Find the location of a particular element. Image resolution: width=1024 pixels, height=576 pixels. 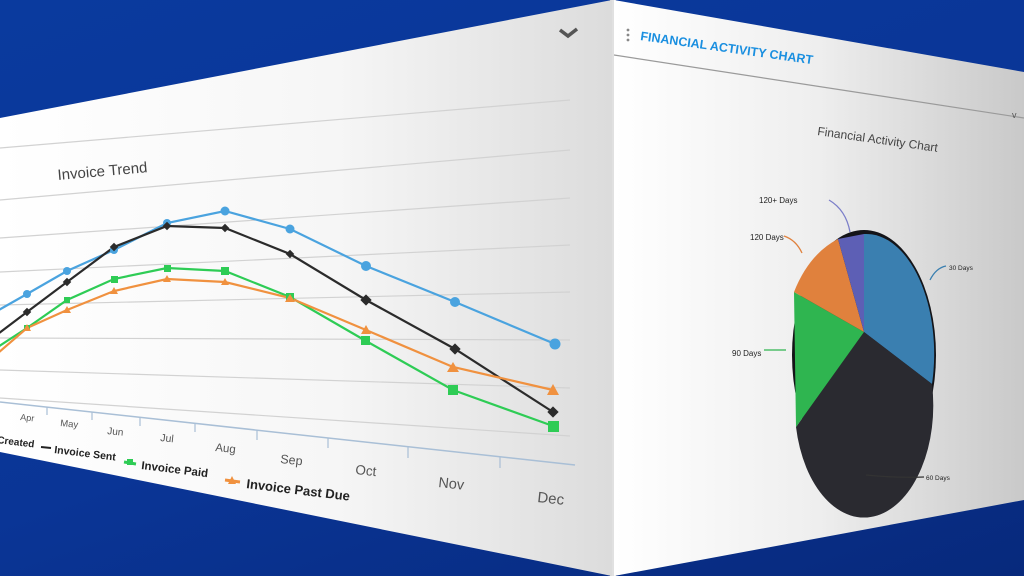

series-invoice-past-due is located at coordinates (277, 334).